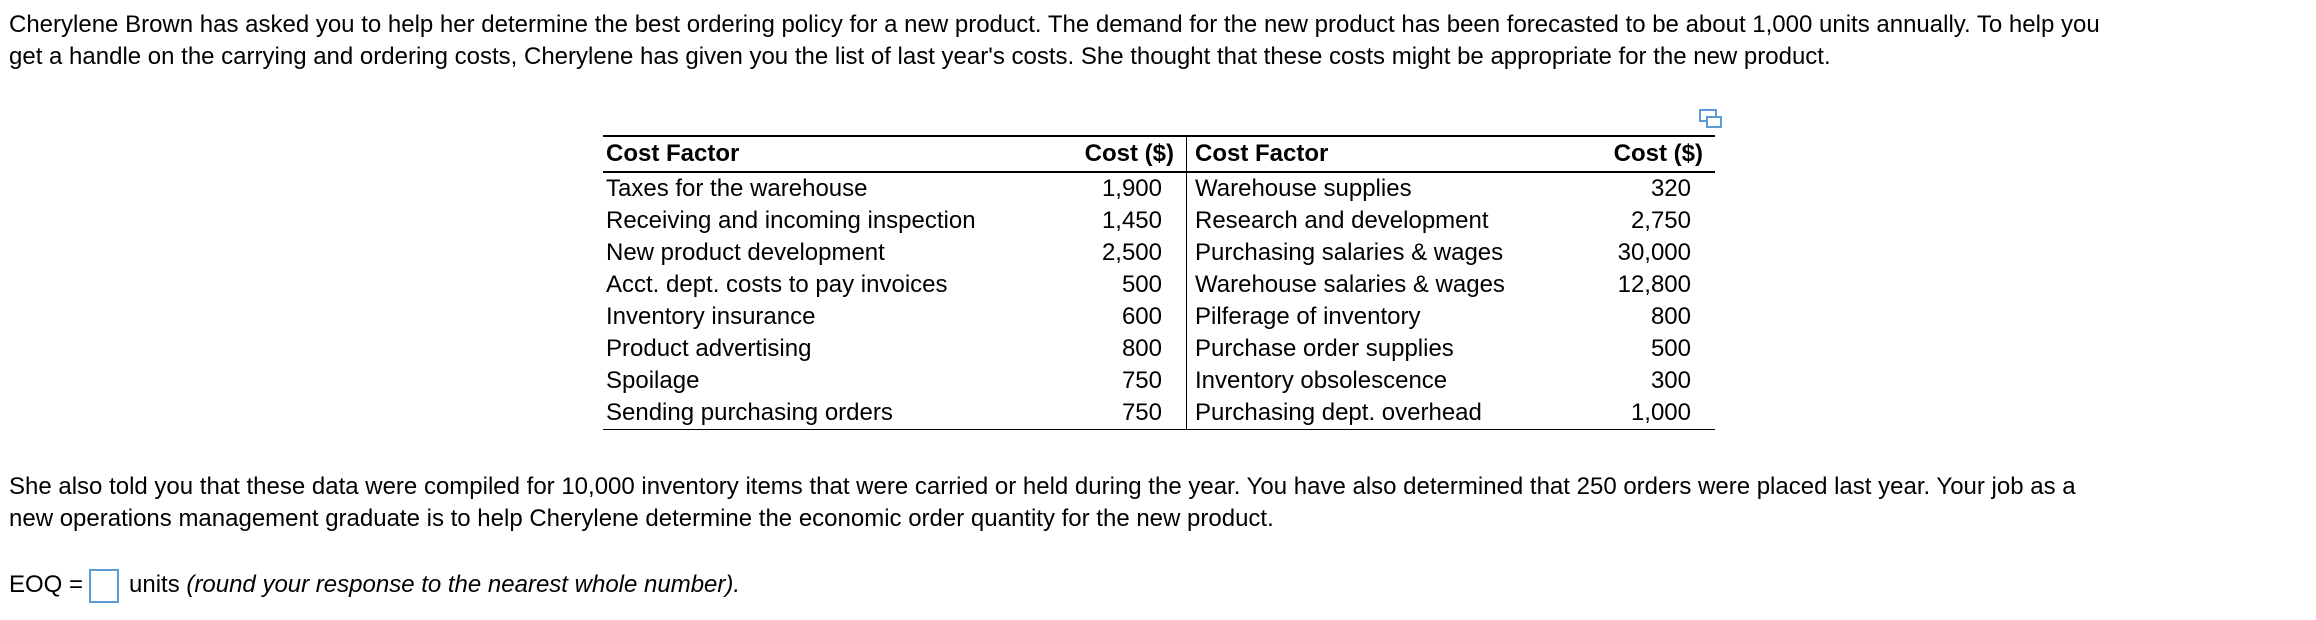 Image resolution: width=2316 pixels, height=620 pixels. What do you see at coordinates (653, 380) in the screenshot?
I see `factor-cell: Spoilage` at bounding box center [653, 380].